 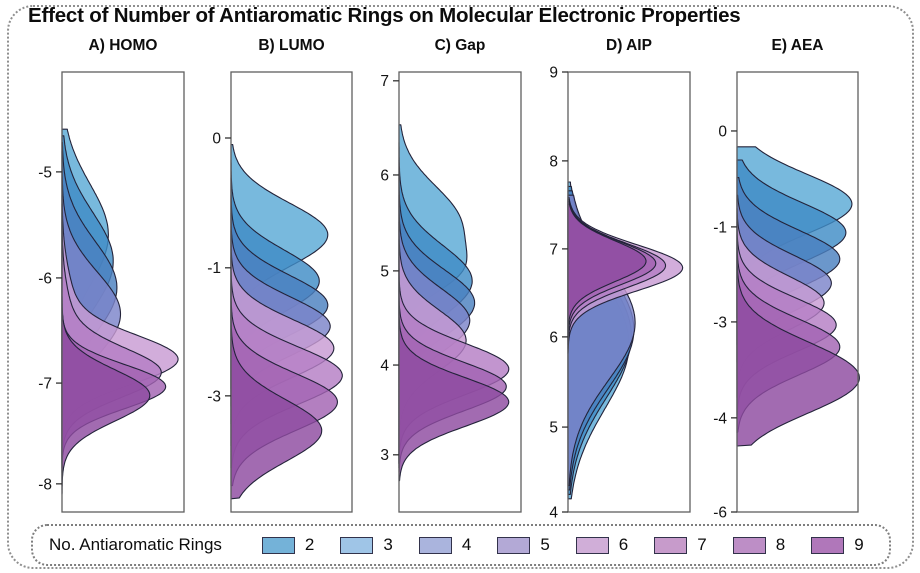 I want to click on panel-homo: -5 -6 -7 -8, so click(x=111, y=292).